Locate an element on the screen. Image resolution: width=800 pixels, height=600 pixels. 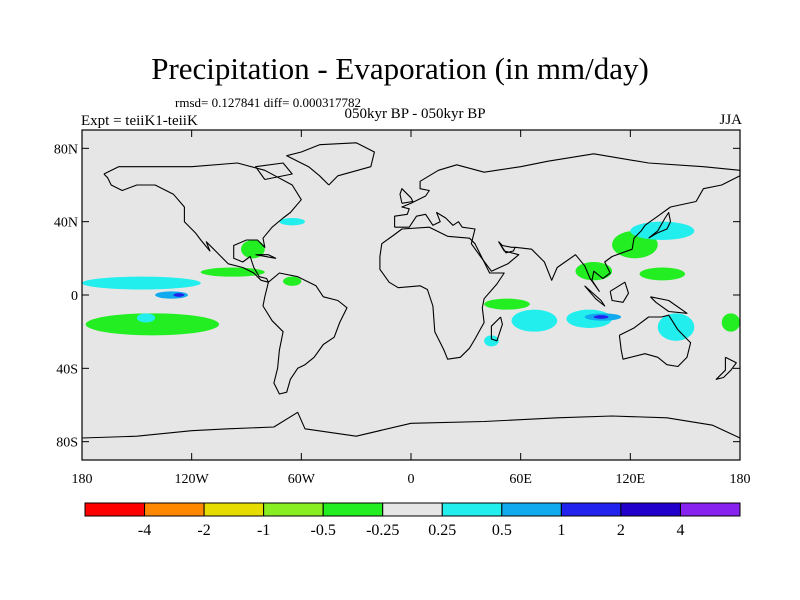
coastline-sumatra is located at coordinates (595, 296).